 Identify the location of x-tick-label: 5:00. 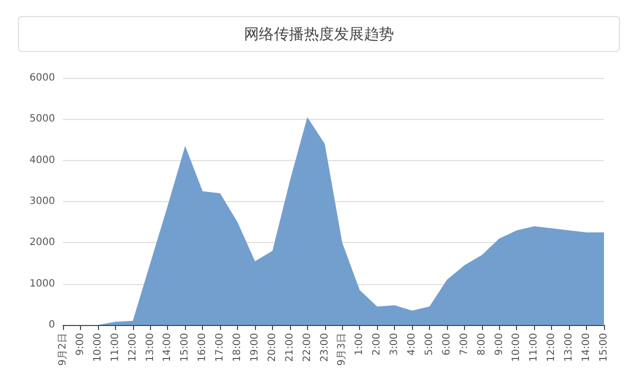
(429, 344).